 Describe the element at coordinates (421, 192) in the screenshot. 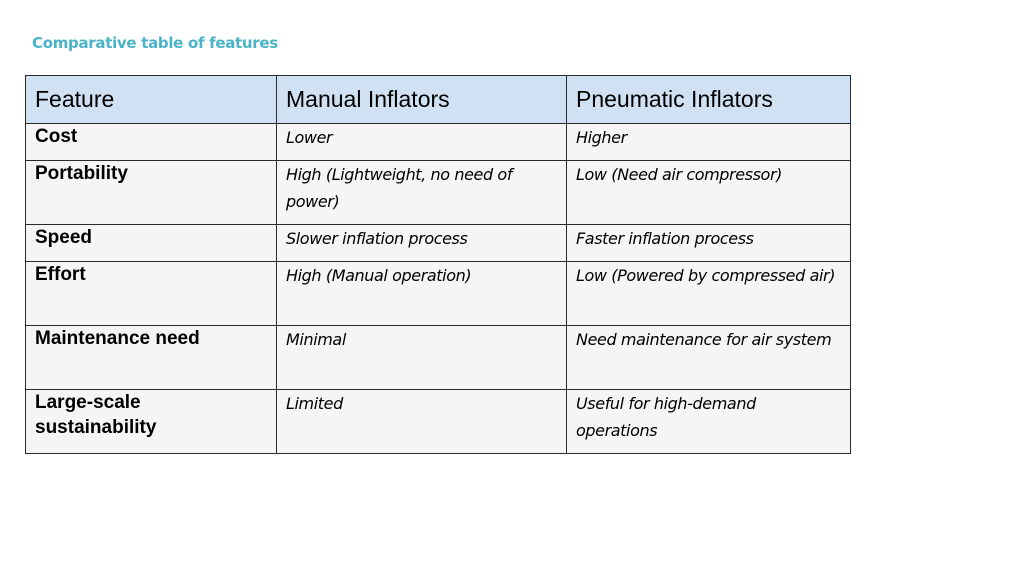

I see `manual-value-cell: High (Lightweight, no need of power)` at that location.